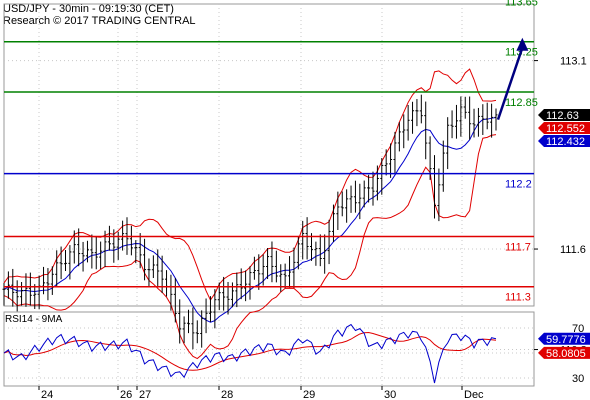 The height and width of the screenshot is (400, 590). What do you see at coordinates (126, 394) in the screenshot?
I see `x-tick-label: 26` at bounding box center [126, 394].